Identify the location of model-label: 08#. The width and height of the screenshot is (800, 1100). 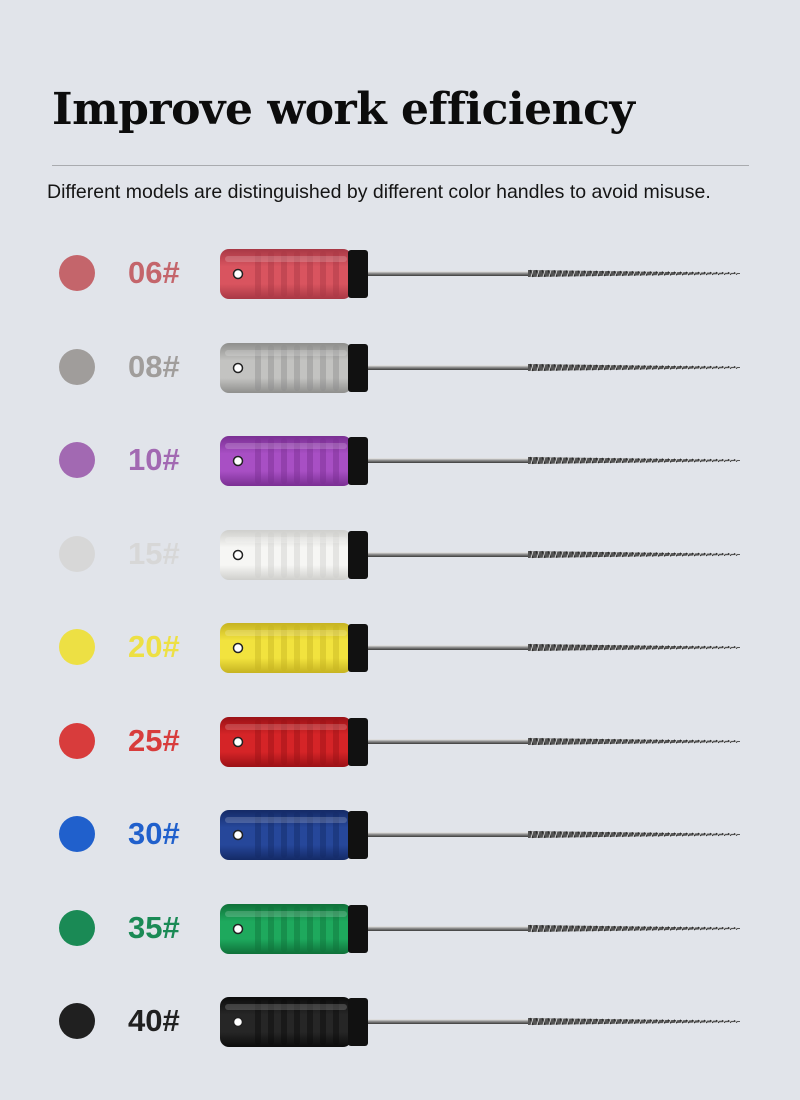
(154, 366).